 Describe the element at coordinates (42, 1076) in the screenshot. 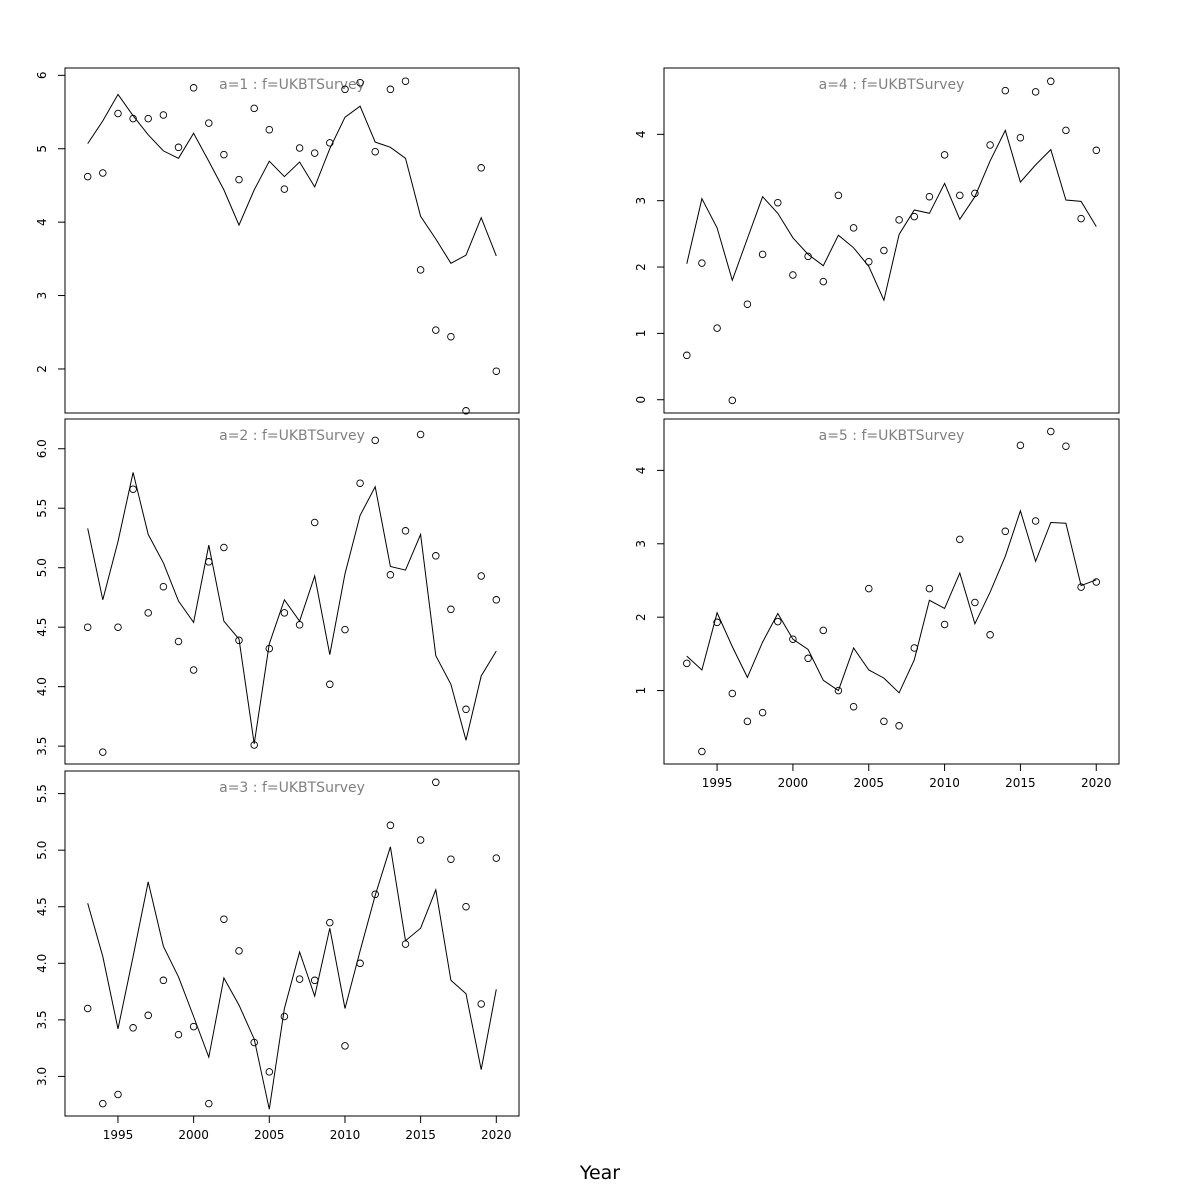

I see `y-tick-label: 3.0` at that location.